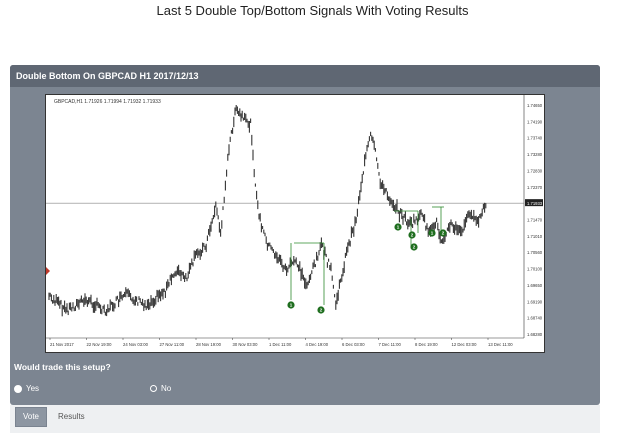  I want to click on time-tick-label: 21 Nov 2017, so click(62, 344).